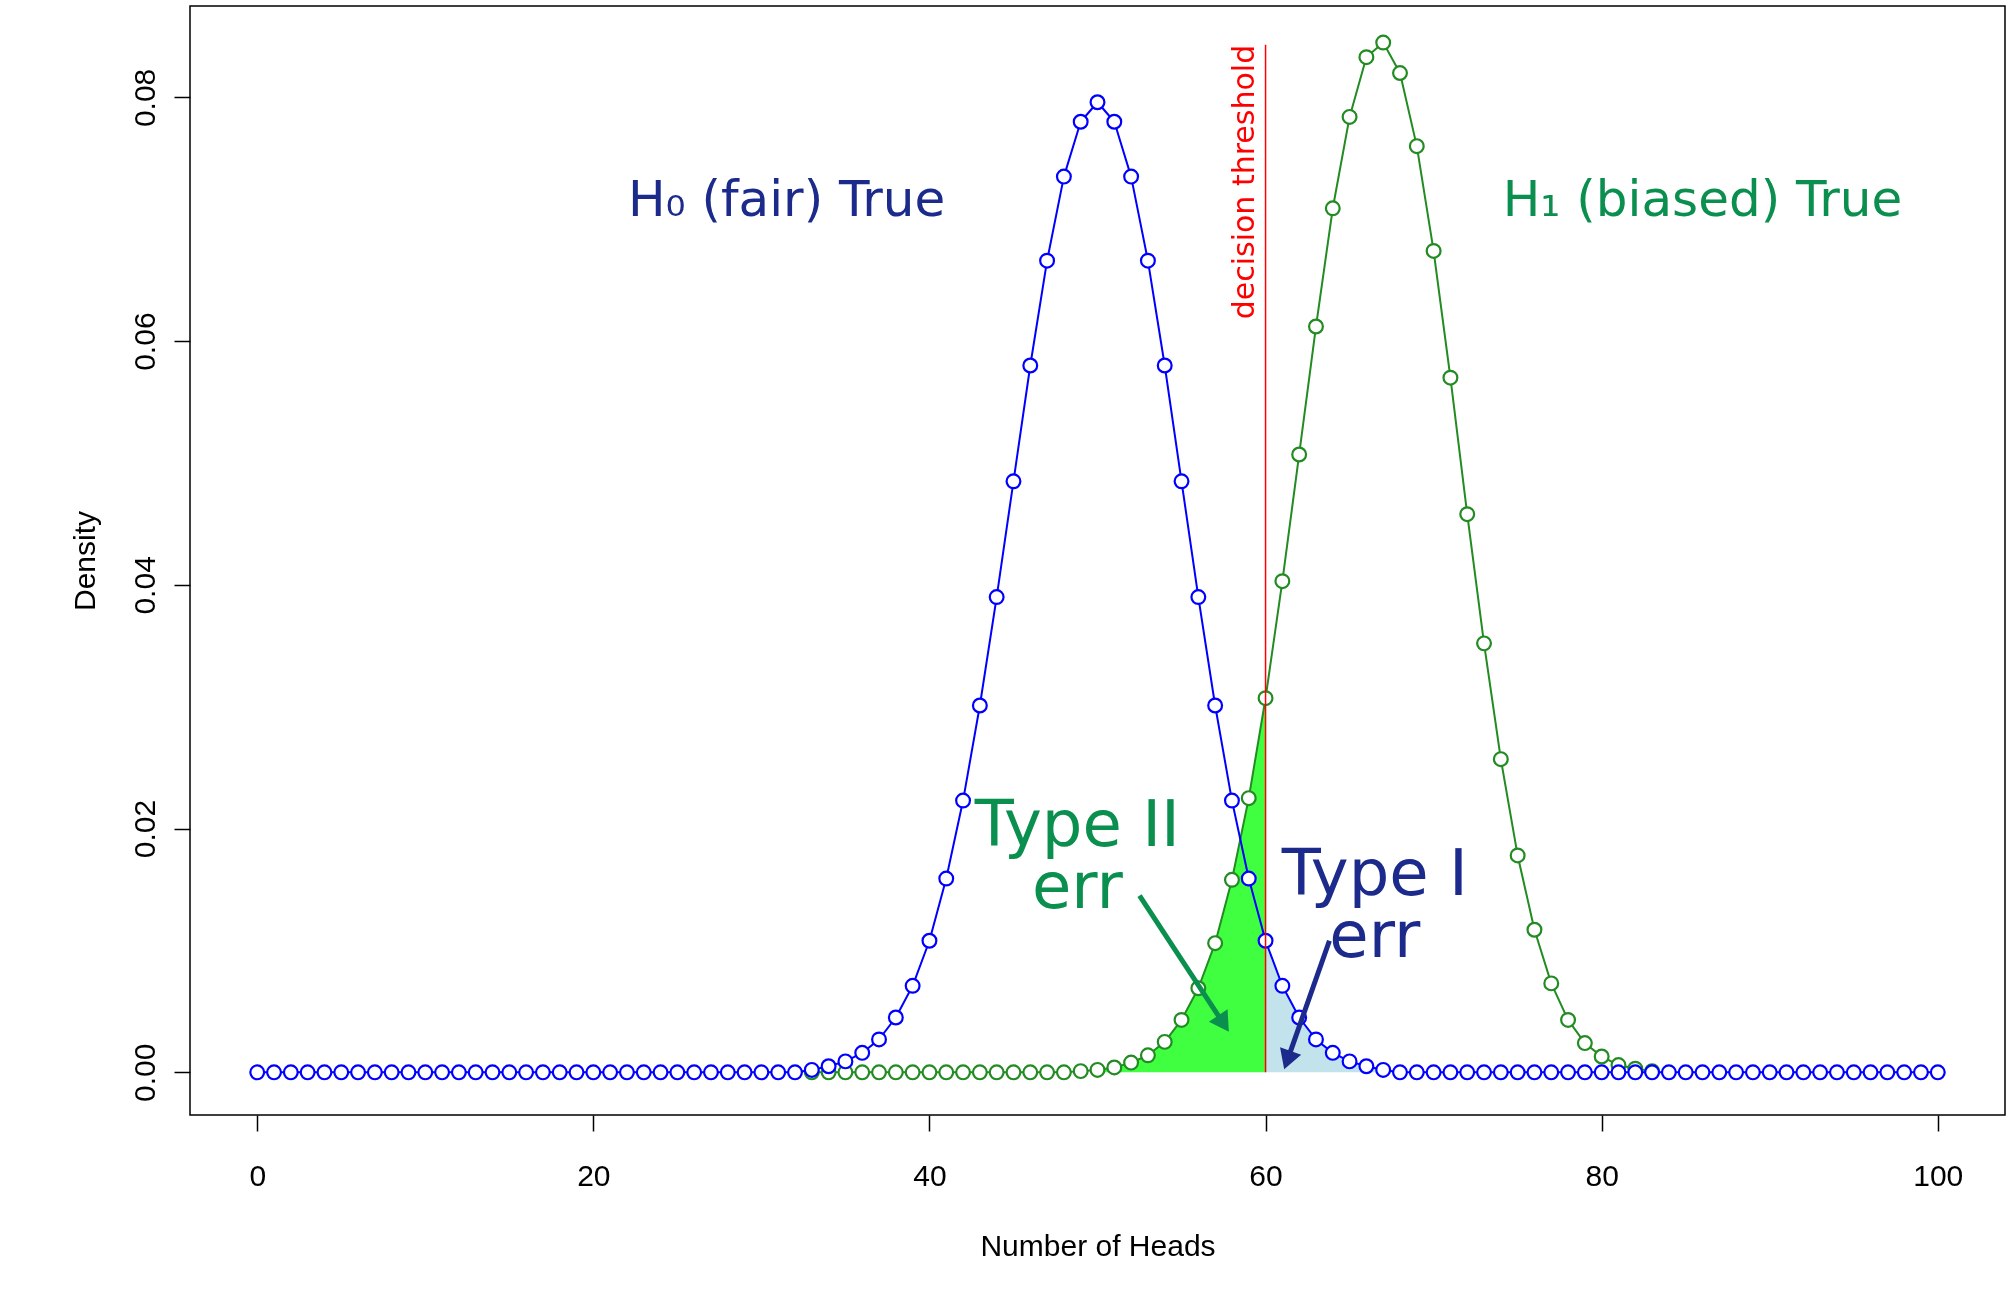 Image resolution: width=2015 pixels, height=1296 pixels. What do you see at coordinates (1098, 1245) in the screenshot?
I see `x-axis-title: Number of Heads` at bounding box center [1098, 1245].